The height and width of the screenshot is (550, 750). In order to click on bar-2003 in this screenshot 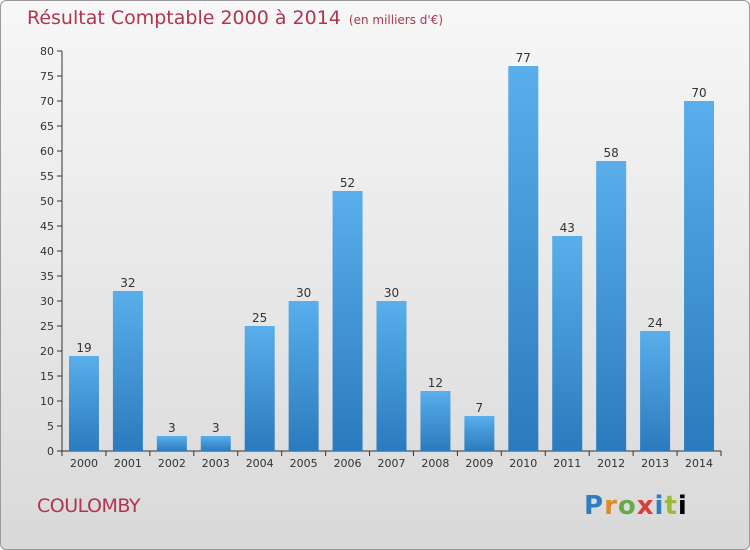, I will do `click(215, 443)`.